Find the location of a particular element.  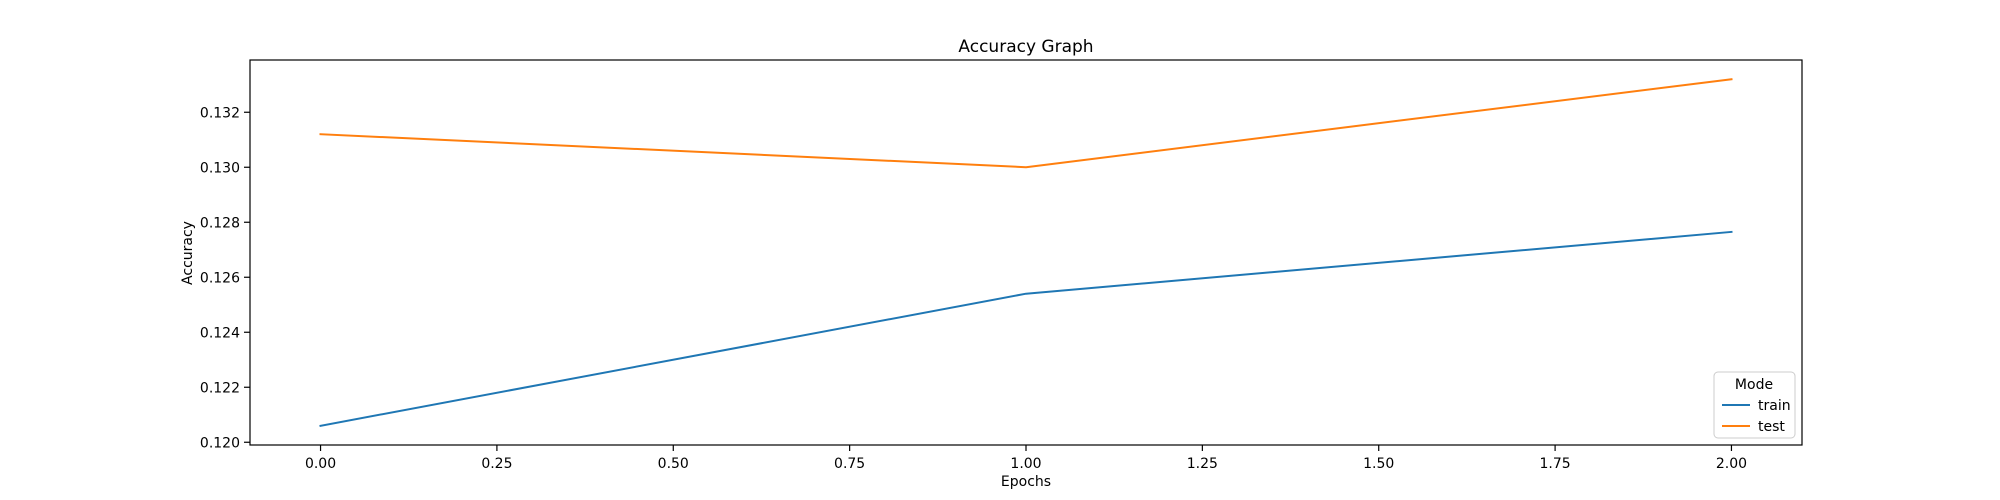

y-tick-label: 0.122 is located at coordinates (220, 388).